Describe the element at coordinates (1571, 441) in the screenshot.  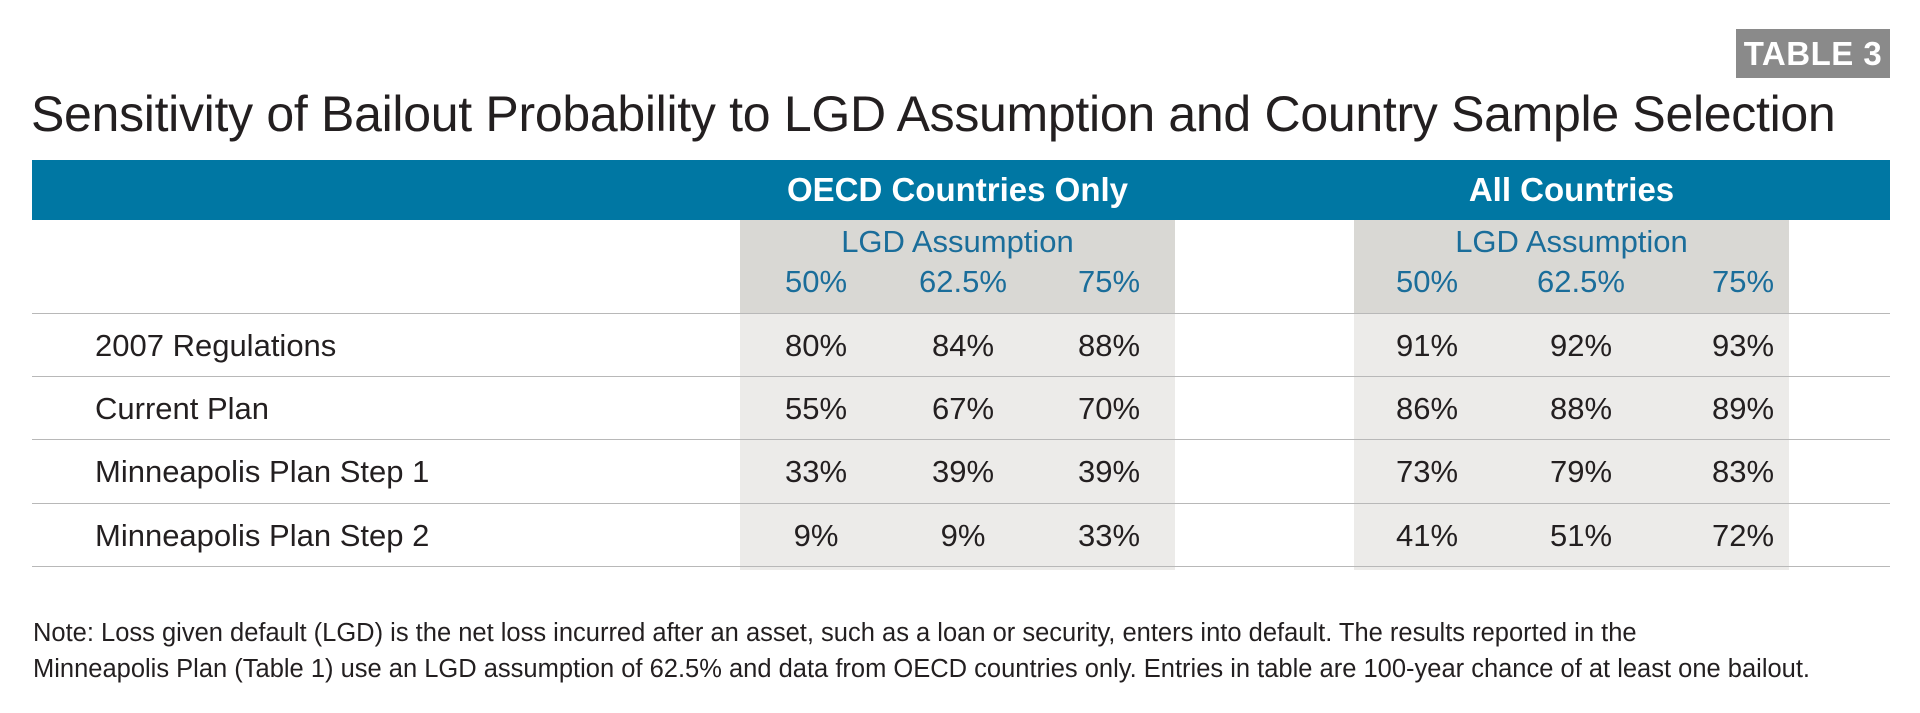
I see `all-panel-body` at that location.